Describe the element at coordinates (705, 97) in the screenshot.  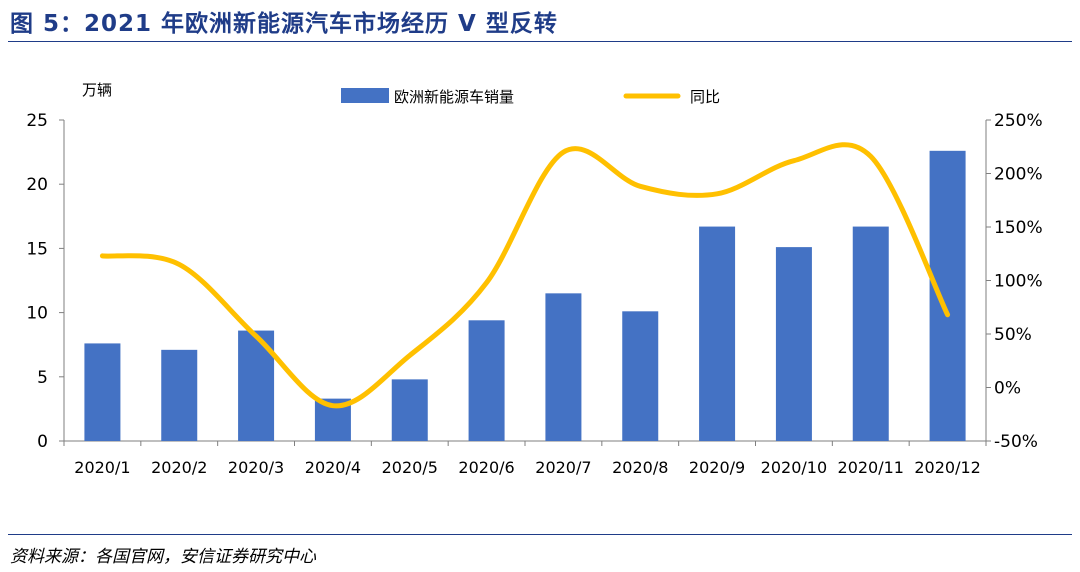
I see `legend-line-label: 同比` at that location.